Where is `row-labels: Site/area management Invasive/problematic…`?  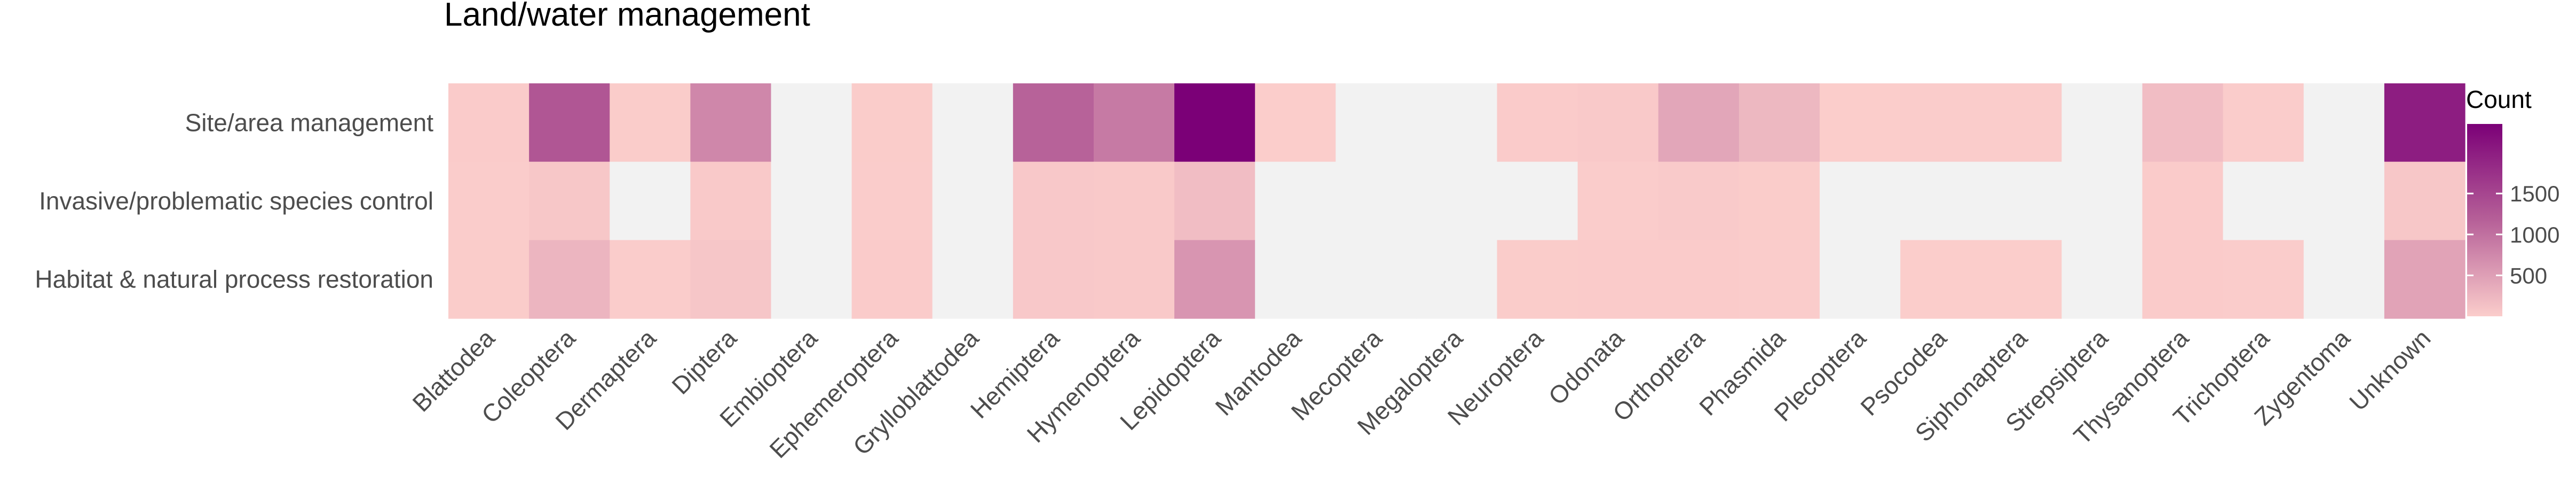
row-labels: Site/area management Invasive/problematic… is located at coordinates (234, 201).